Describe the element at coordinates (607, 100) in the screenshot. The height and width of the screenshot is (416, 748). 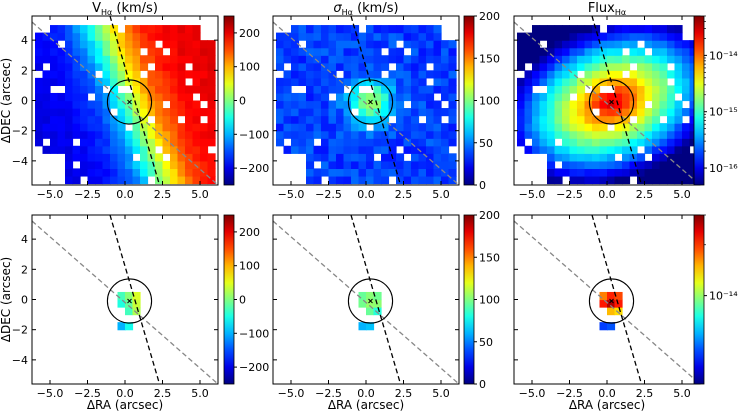
I see `panel-flux-row0` at that location.